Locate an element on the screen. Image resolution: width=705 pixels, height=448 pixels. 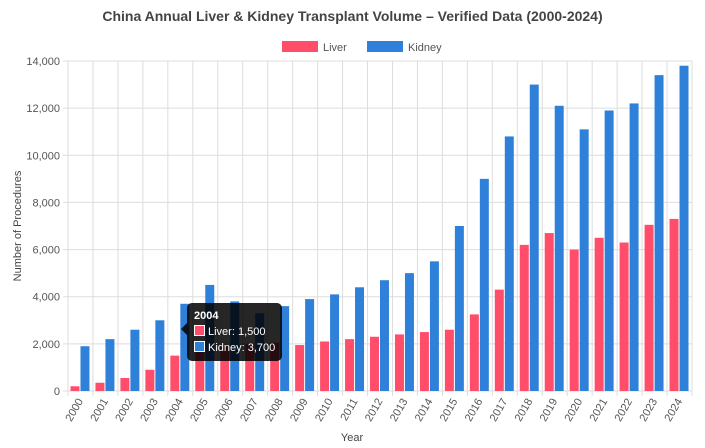
bar-liver-2005 is located at coordinates (200, 369).